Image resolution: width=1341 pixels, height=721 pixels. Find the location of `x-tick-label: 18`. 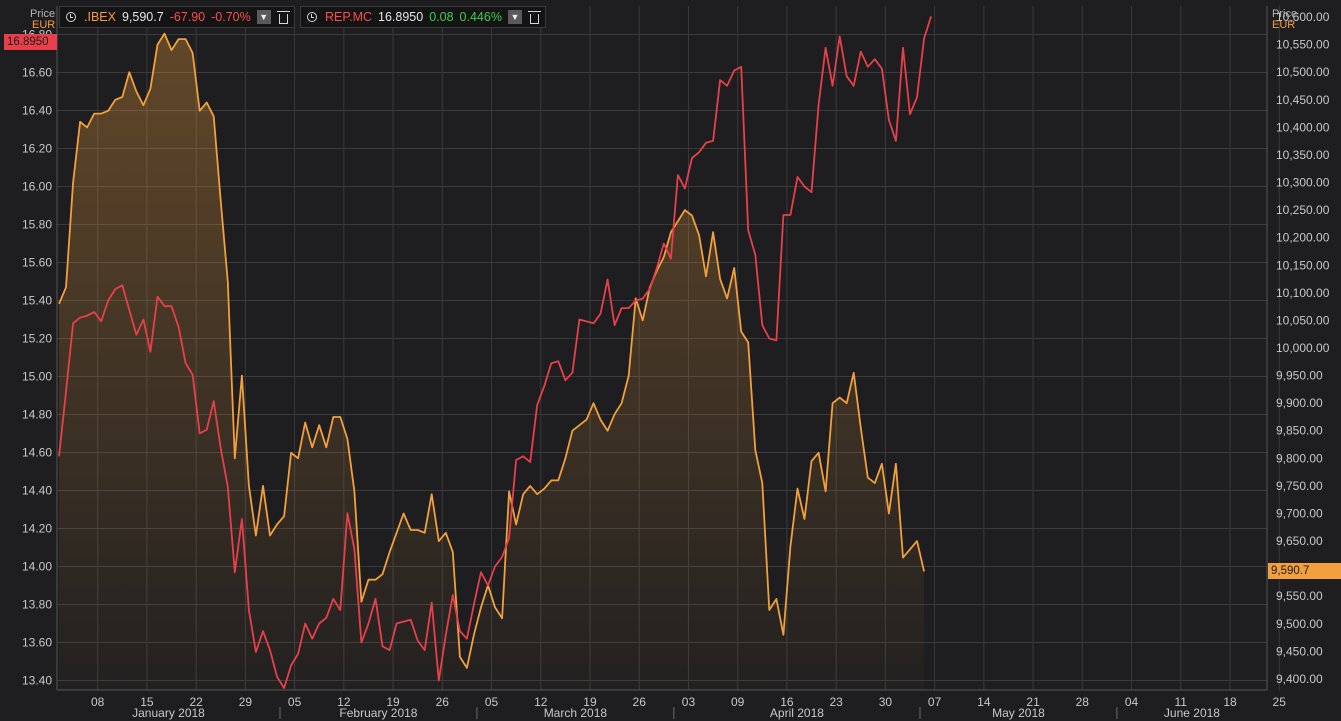

x-tick-label: 18 is located at coordinates (1230, 702).